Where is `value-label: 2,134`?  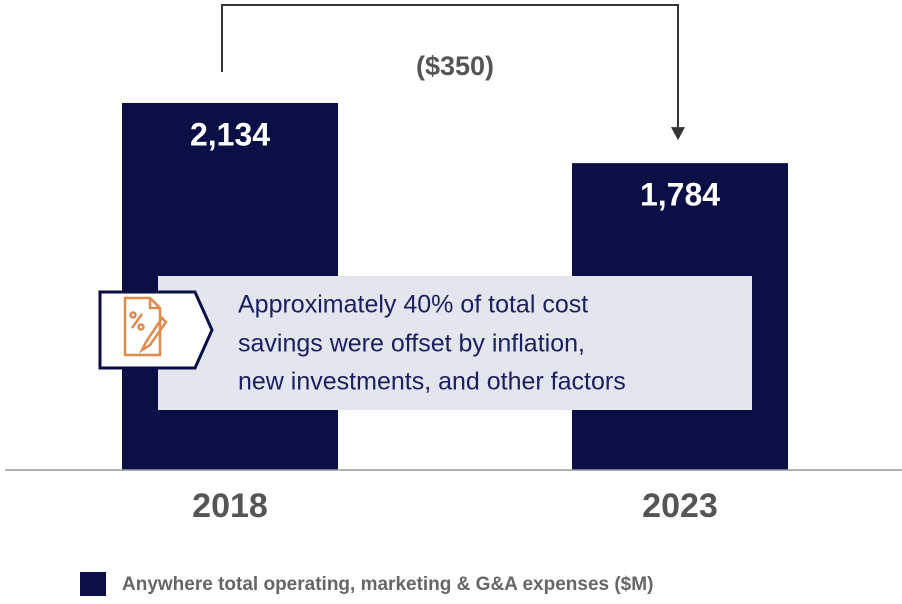 value-label: 2,134 is located at coordinates (230, 134).